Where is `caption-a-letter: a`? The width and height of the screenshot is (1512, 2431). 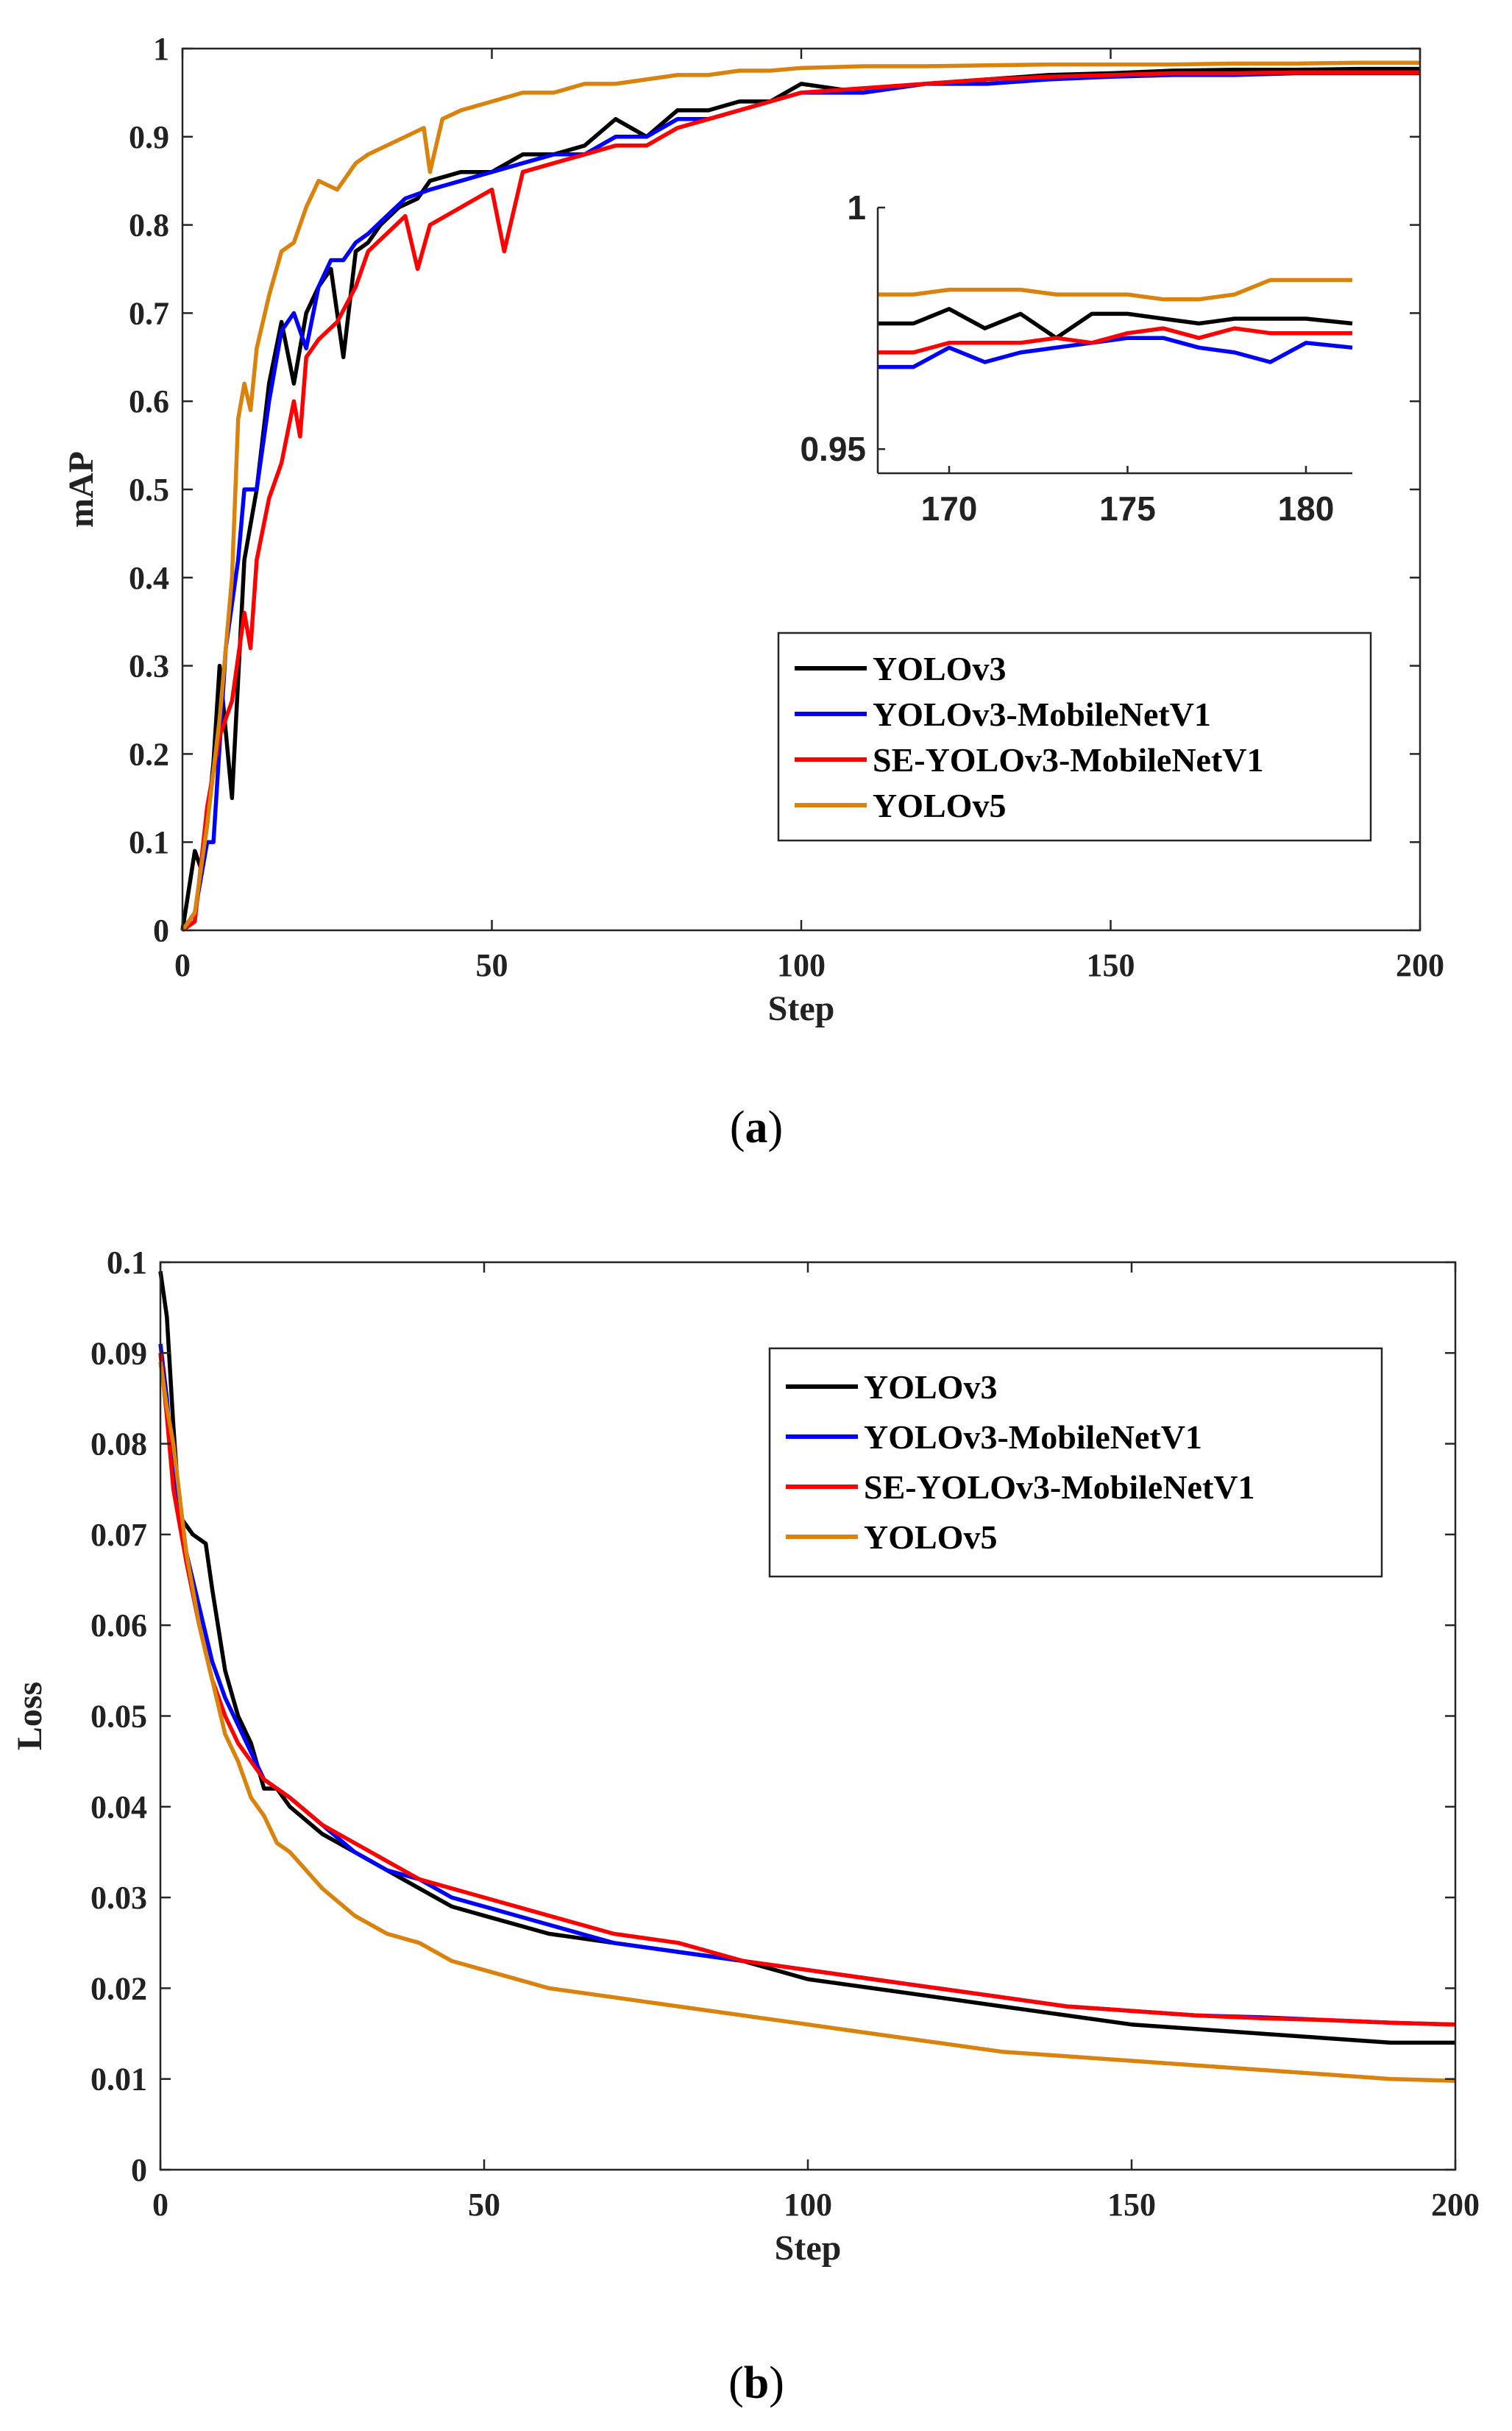
caption-a-letter: a is located at coordinates (756, 1128).